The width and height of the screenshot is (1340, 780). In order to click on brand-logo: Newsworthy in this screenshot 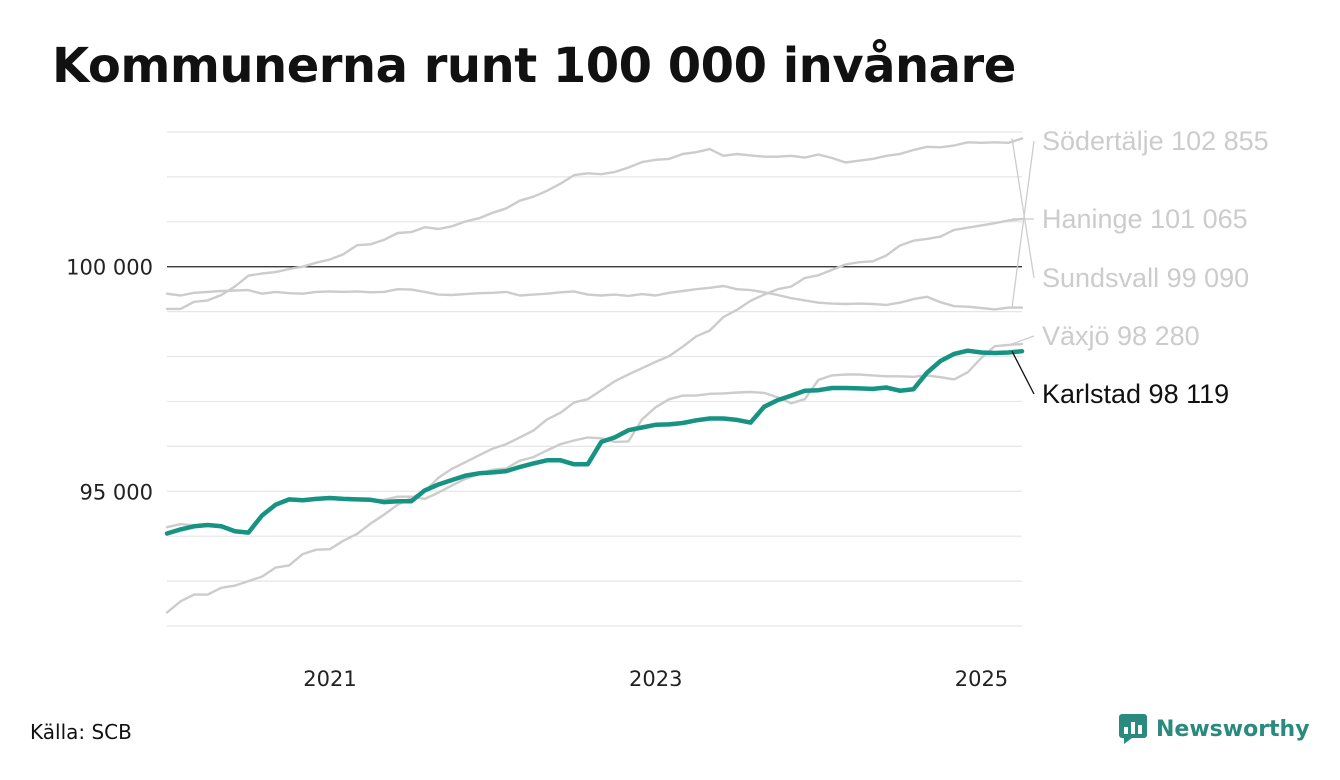, I will do `click(1214, 729)`.